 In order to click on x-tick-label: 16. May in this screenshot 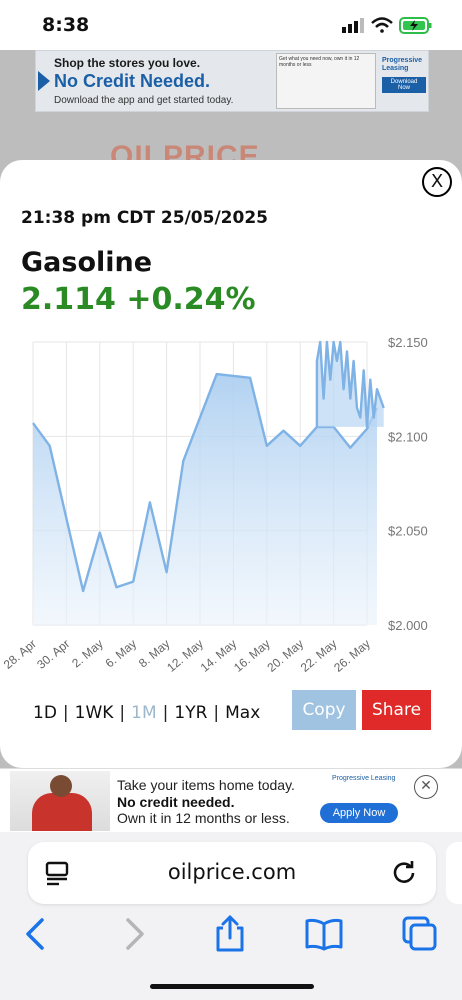, I will do `click(252, 656)`.